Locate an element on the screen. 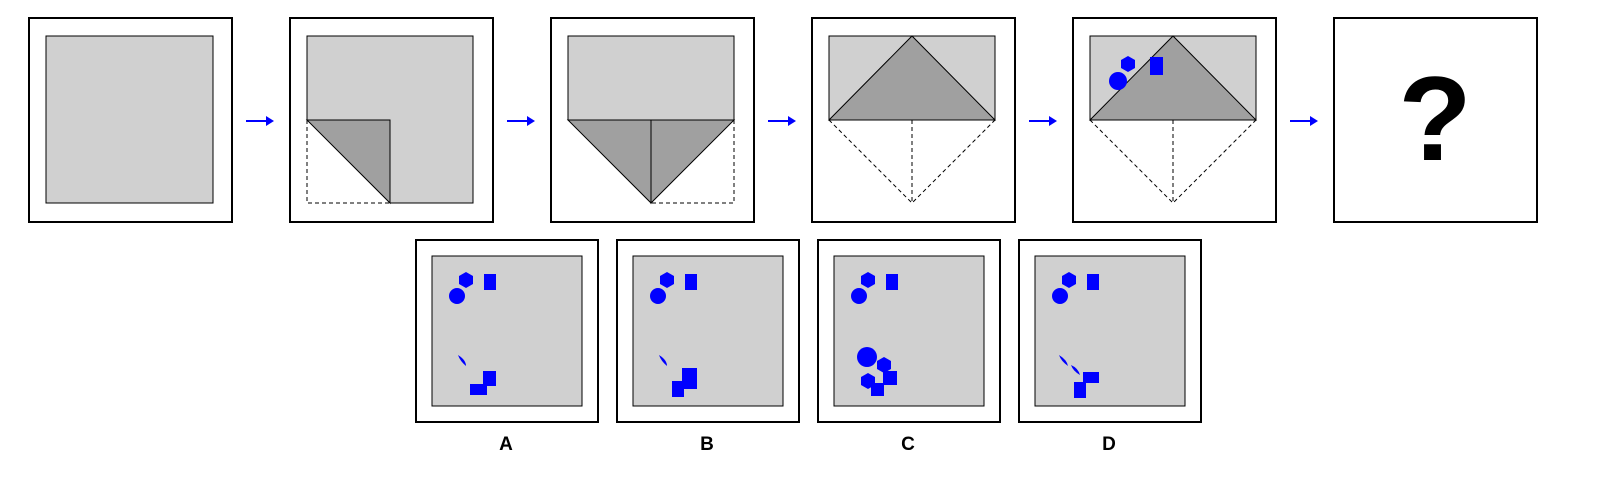  option-b: B is located at coordinates (708, 347).